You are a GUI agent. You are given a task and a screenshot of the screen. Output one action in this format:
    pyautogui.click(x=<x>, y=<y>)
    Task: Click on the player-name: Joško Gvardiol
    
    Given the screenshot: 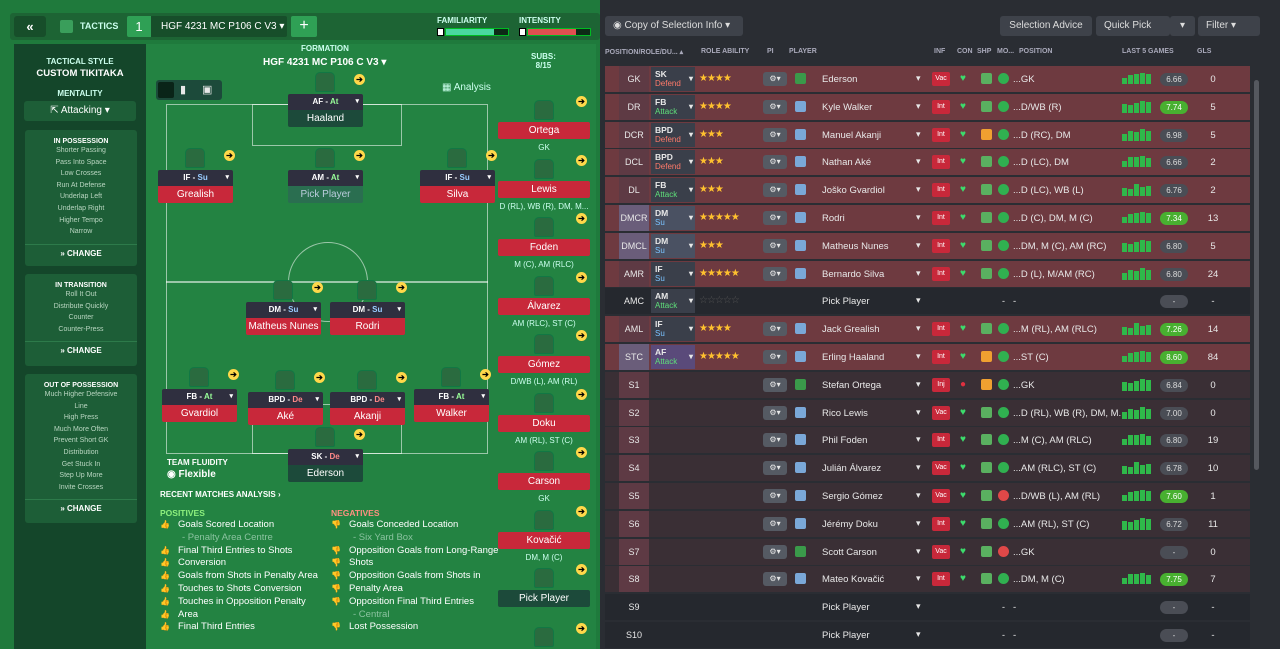 What is the action you would take?
    pyautogui.click(x=853, y=191)
    